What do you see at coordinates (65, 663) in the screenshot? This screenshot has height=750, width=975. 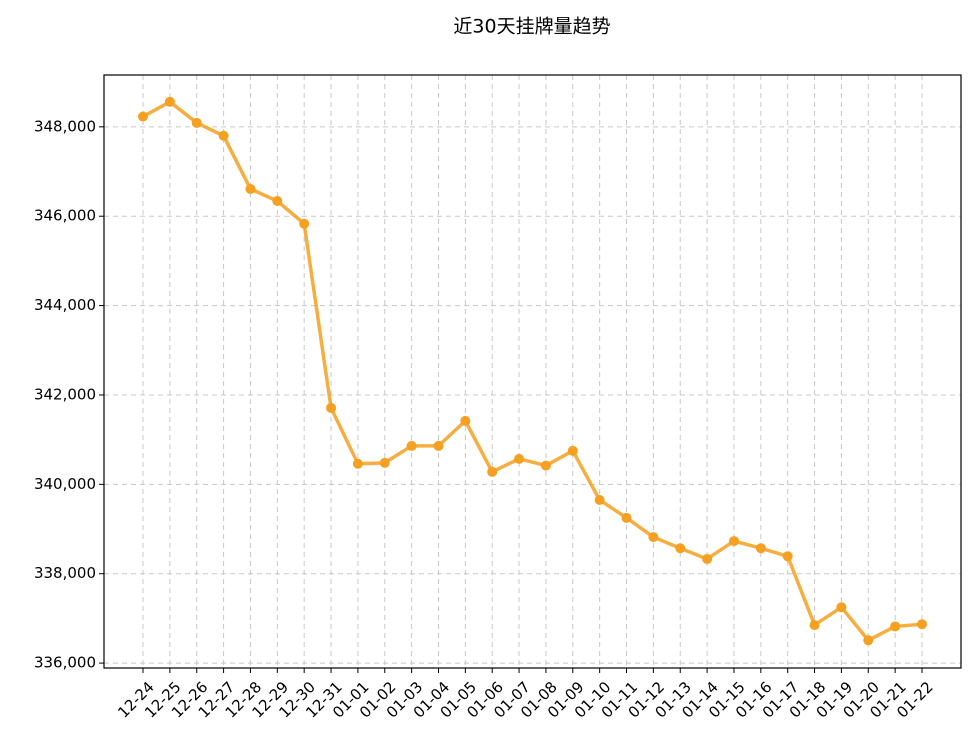 I see `y-tick-label: 336,000` at bounding box center [65, 663].